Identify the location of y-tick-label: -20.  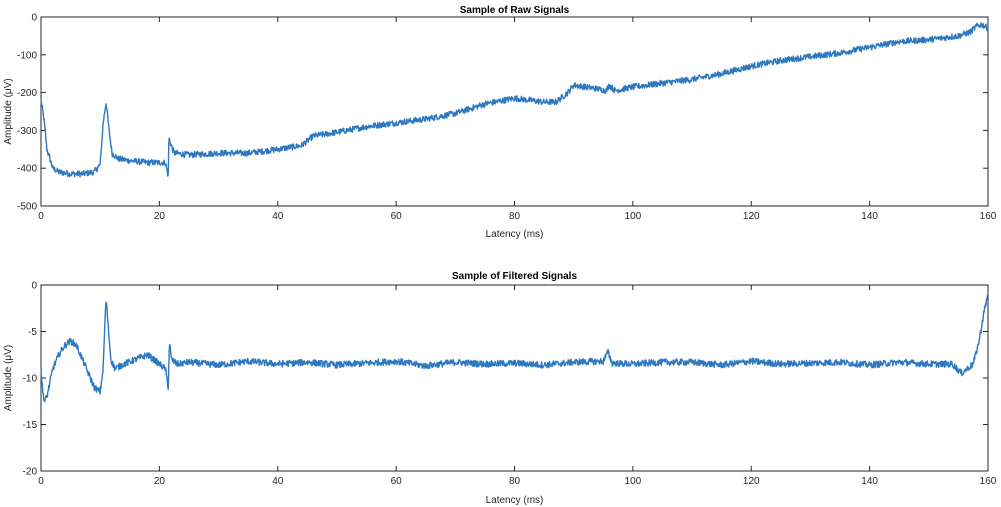
(30, 472).